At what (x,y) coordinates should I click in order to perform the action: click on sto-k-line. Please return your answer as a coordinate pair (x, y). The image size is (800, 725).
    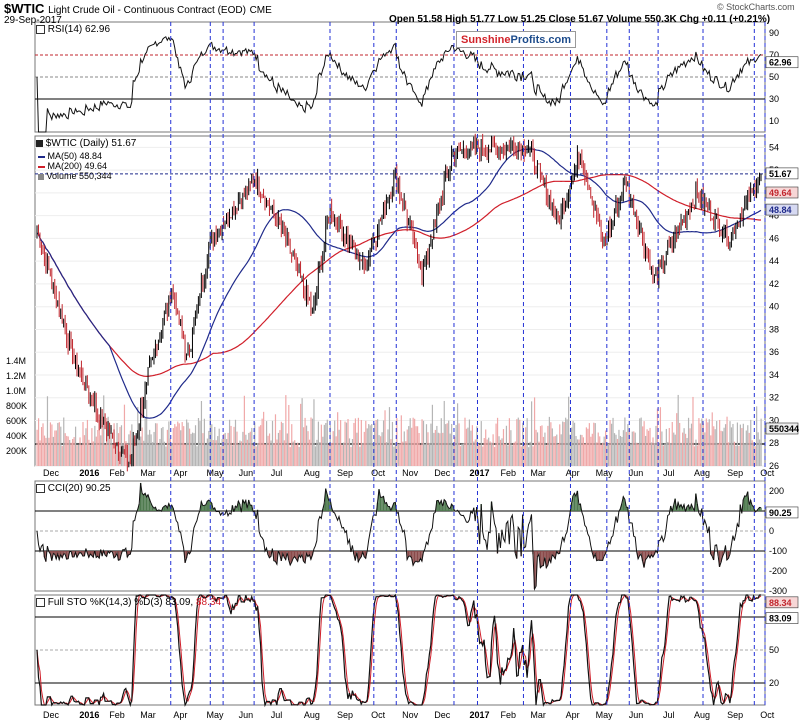
    Looking at the image, I should click on (398, 650).